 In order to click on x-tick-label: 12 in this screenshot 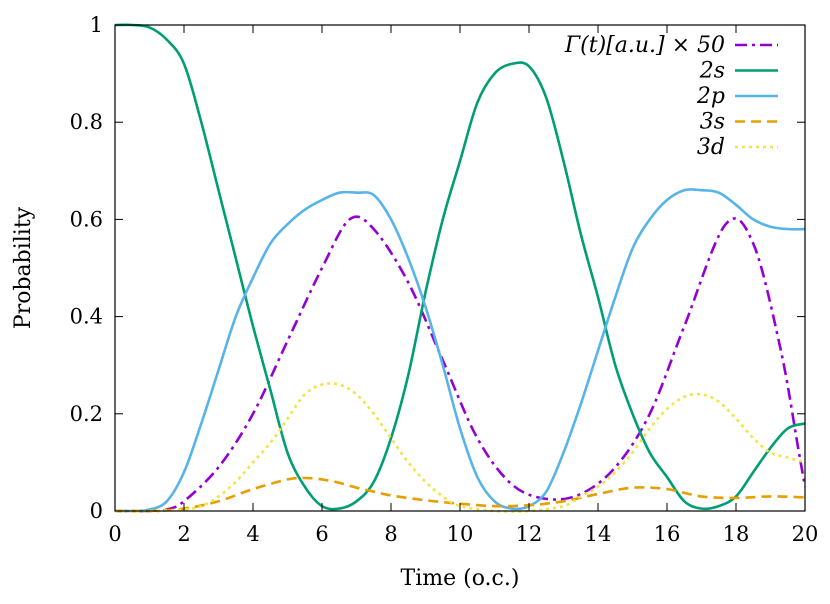, I will do `click(529, 534)`.